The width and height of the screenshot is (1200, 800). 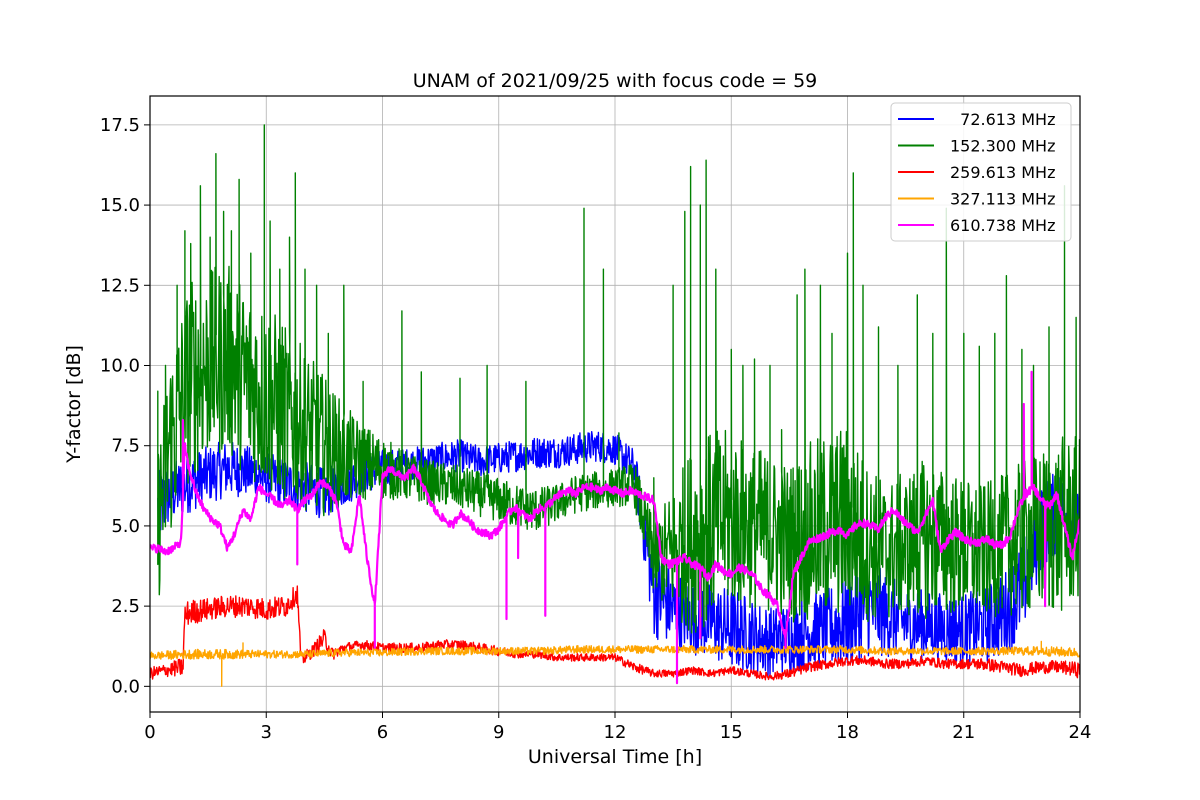 I want to click on x-tick-label: 12, so click(x=615, y=732).